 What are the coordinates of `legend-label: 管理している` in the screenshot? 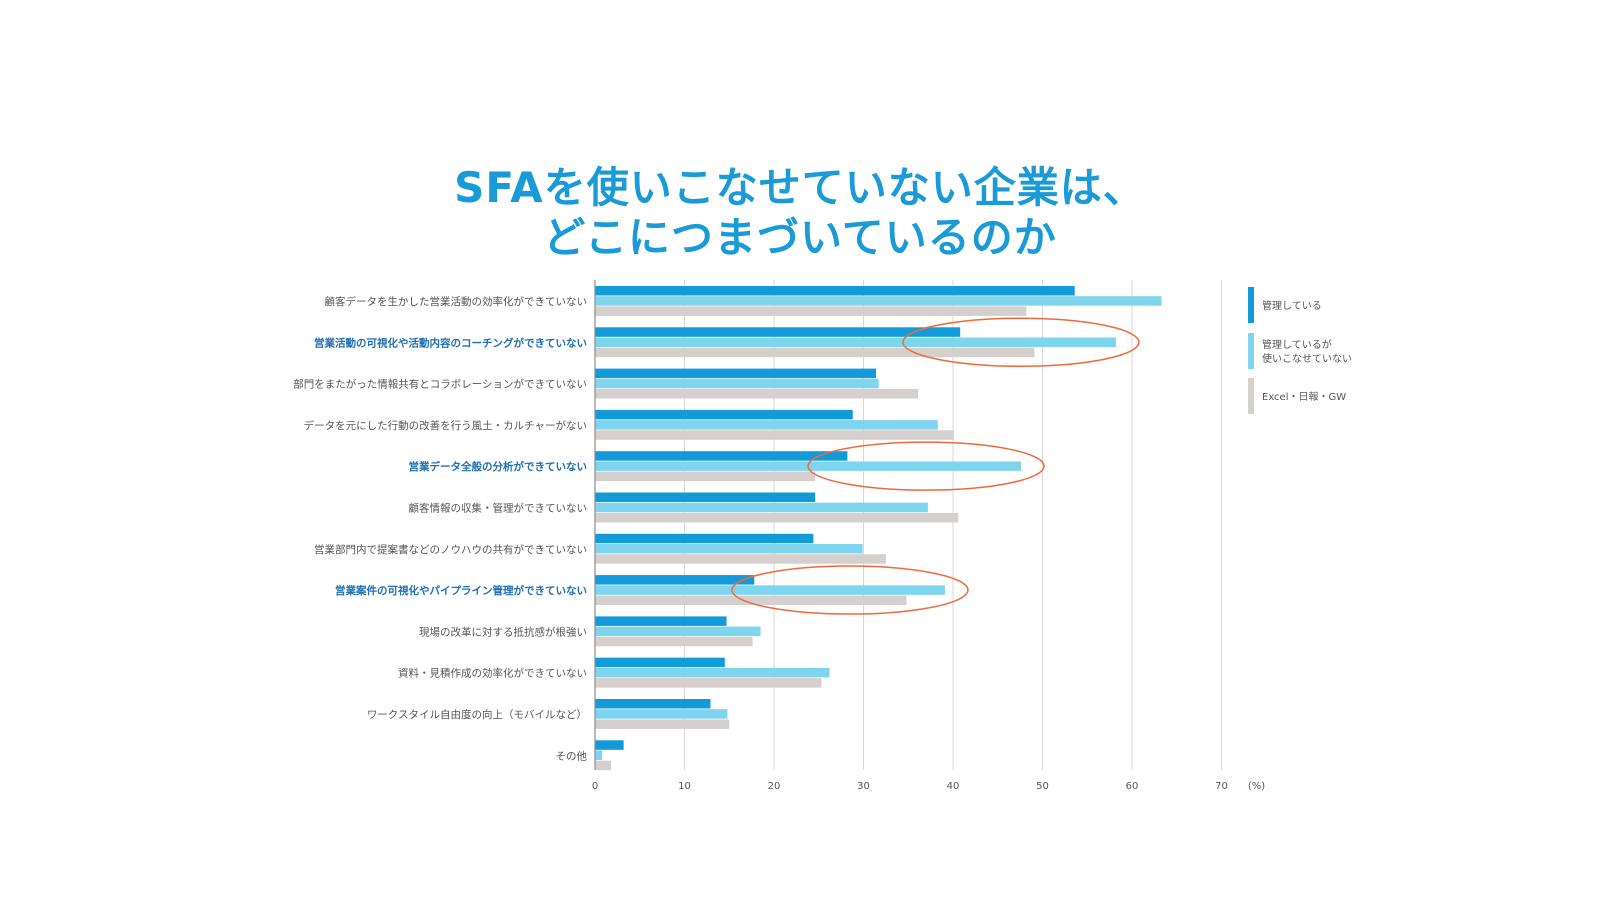 It's located at (1292, 305).